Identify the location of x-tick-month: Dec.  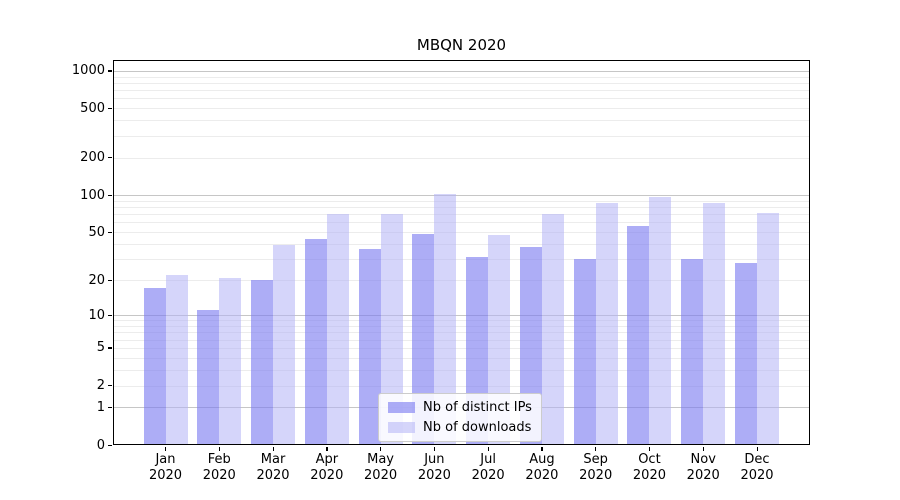
(757, 459).